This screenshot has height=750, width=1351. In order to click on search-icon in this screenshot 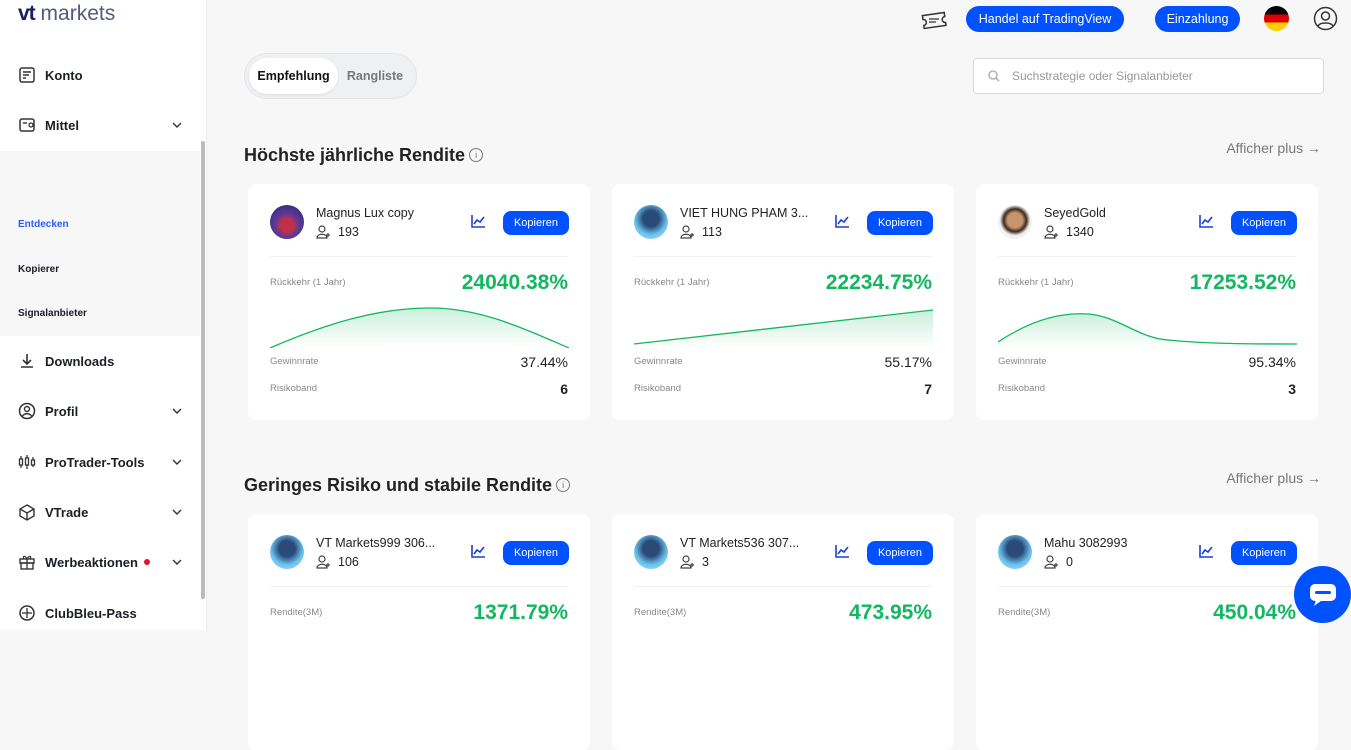, I will do `click(994, 76)`.